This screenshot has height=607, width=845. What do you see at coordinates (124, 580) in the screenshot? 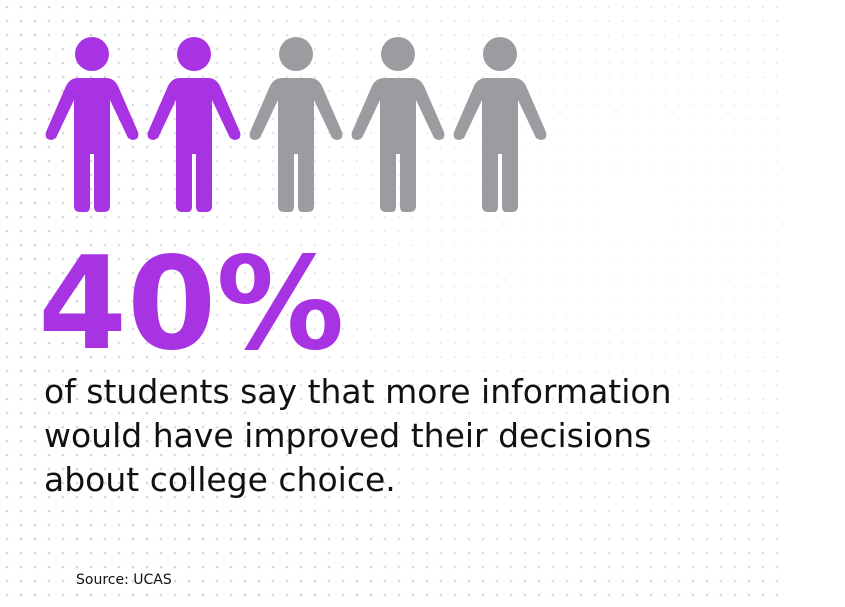
I see `source: Source: UCAS` at bounding box center [124, 580].